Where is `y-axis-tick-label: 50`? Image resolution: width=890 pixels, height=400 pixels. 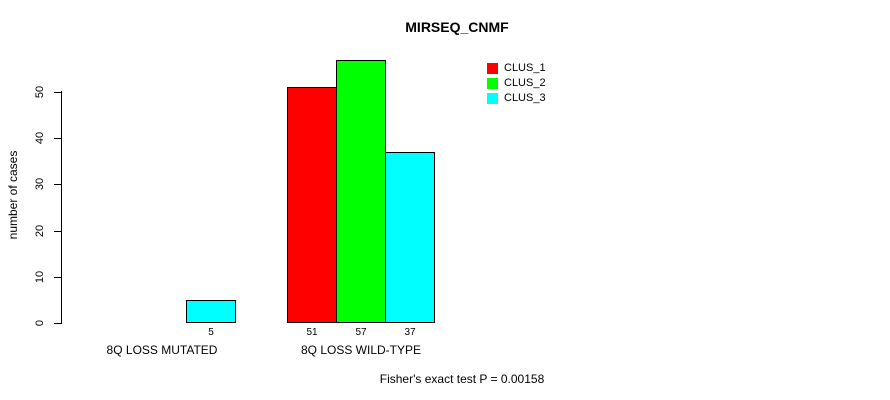 y-axis-tick-label: 50 is located at coordinates (40, 92).